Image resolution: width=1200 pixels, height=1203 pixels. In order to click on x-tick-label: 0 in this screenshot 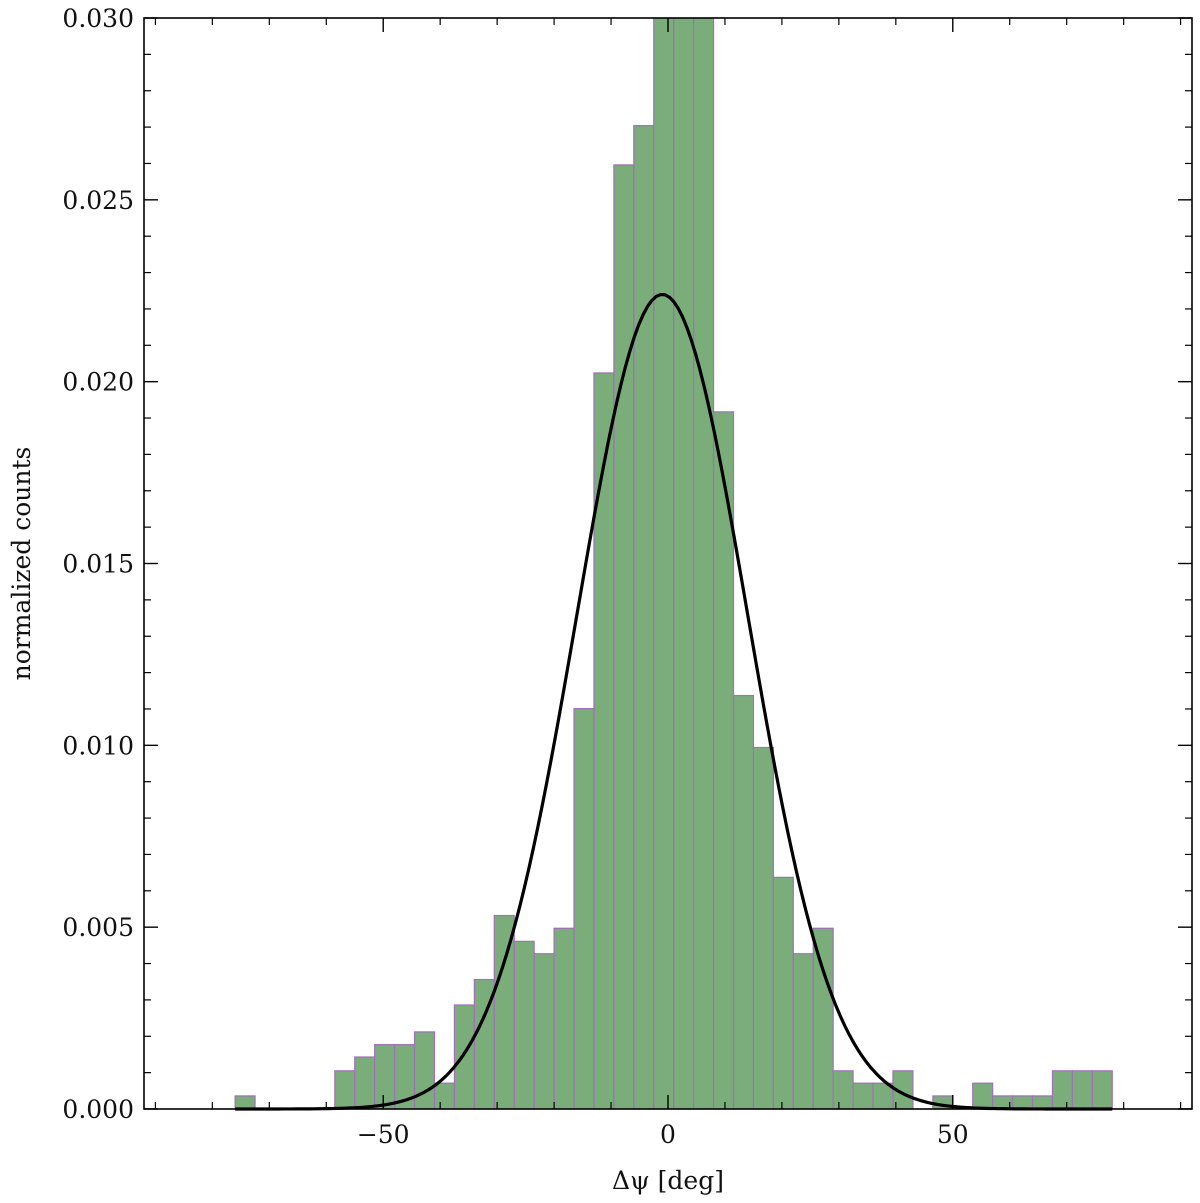, I will do `click(668, 1134)`.